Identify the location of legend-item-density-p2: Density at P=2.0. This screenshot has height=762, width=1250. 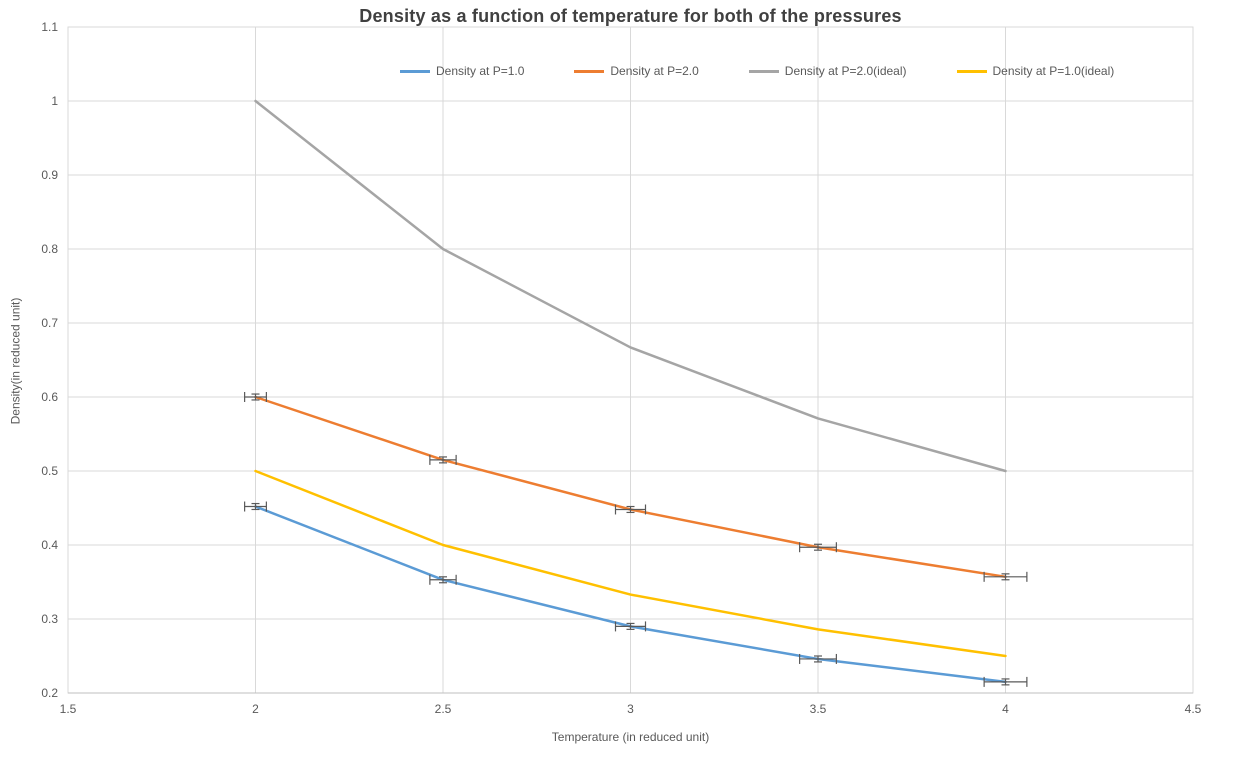
(636, 71).